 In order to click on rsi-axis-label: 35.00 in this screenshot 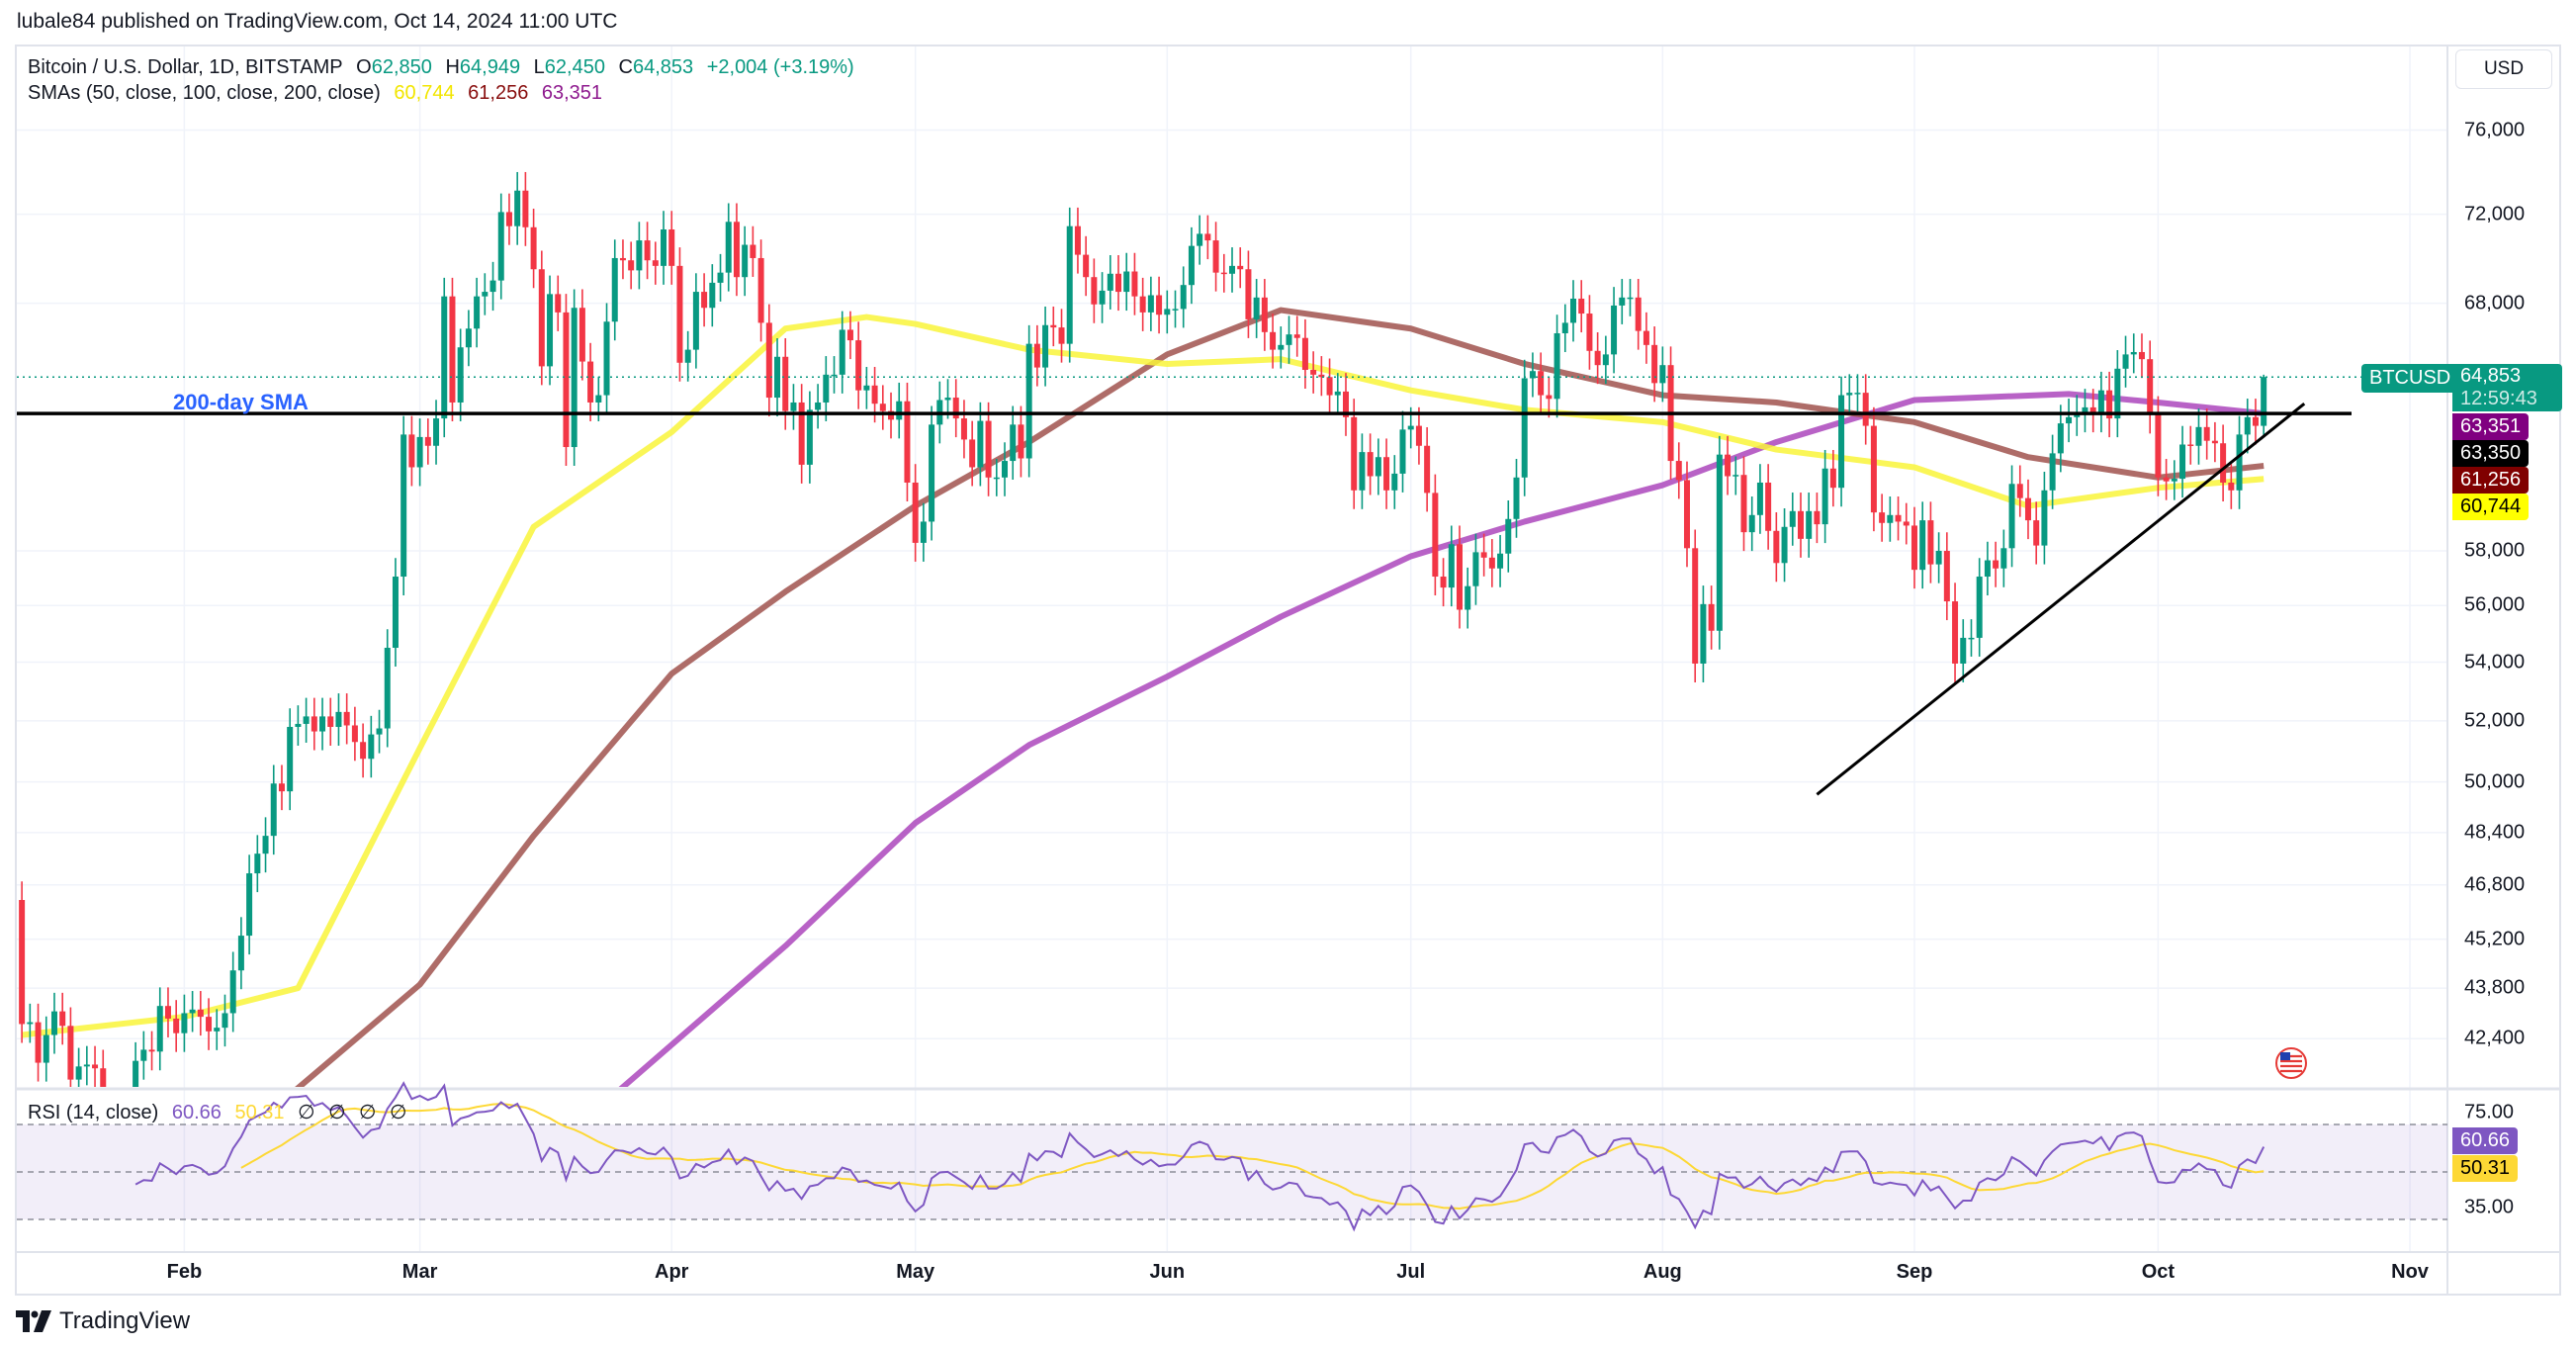, I will do `click(2489, 1207)`.